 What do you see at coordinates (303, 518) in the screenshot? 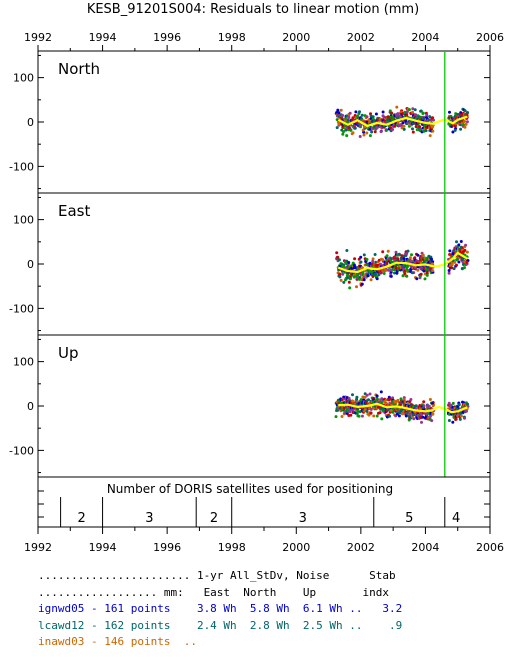
I see `satellite-count: 3` at bounding box center [303, 518].